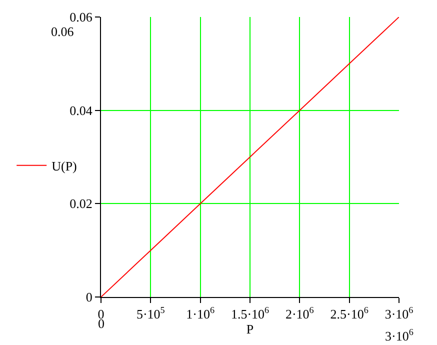 The height and width of the screenshot is (345, 437). I want to click on x-tick-label: 3·10$^{6}$, so click(399, 313).